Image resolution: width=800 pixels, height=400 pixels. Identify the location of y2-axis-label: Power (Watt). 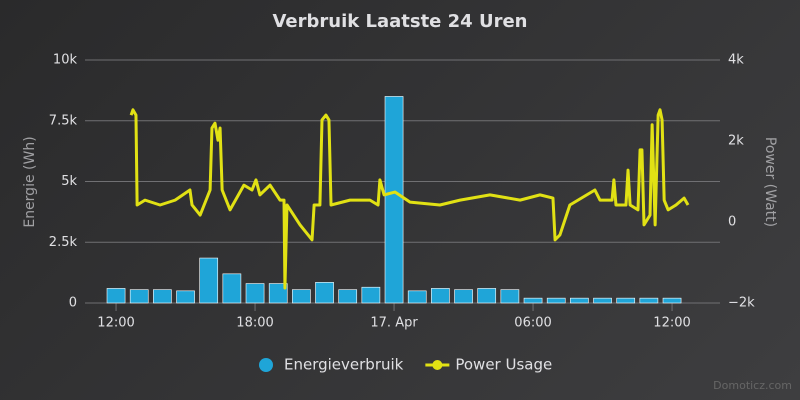
(770, 182).